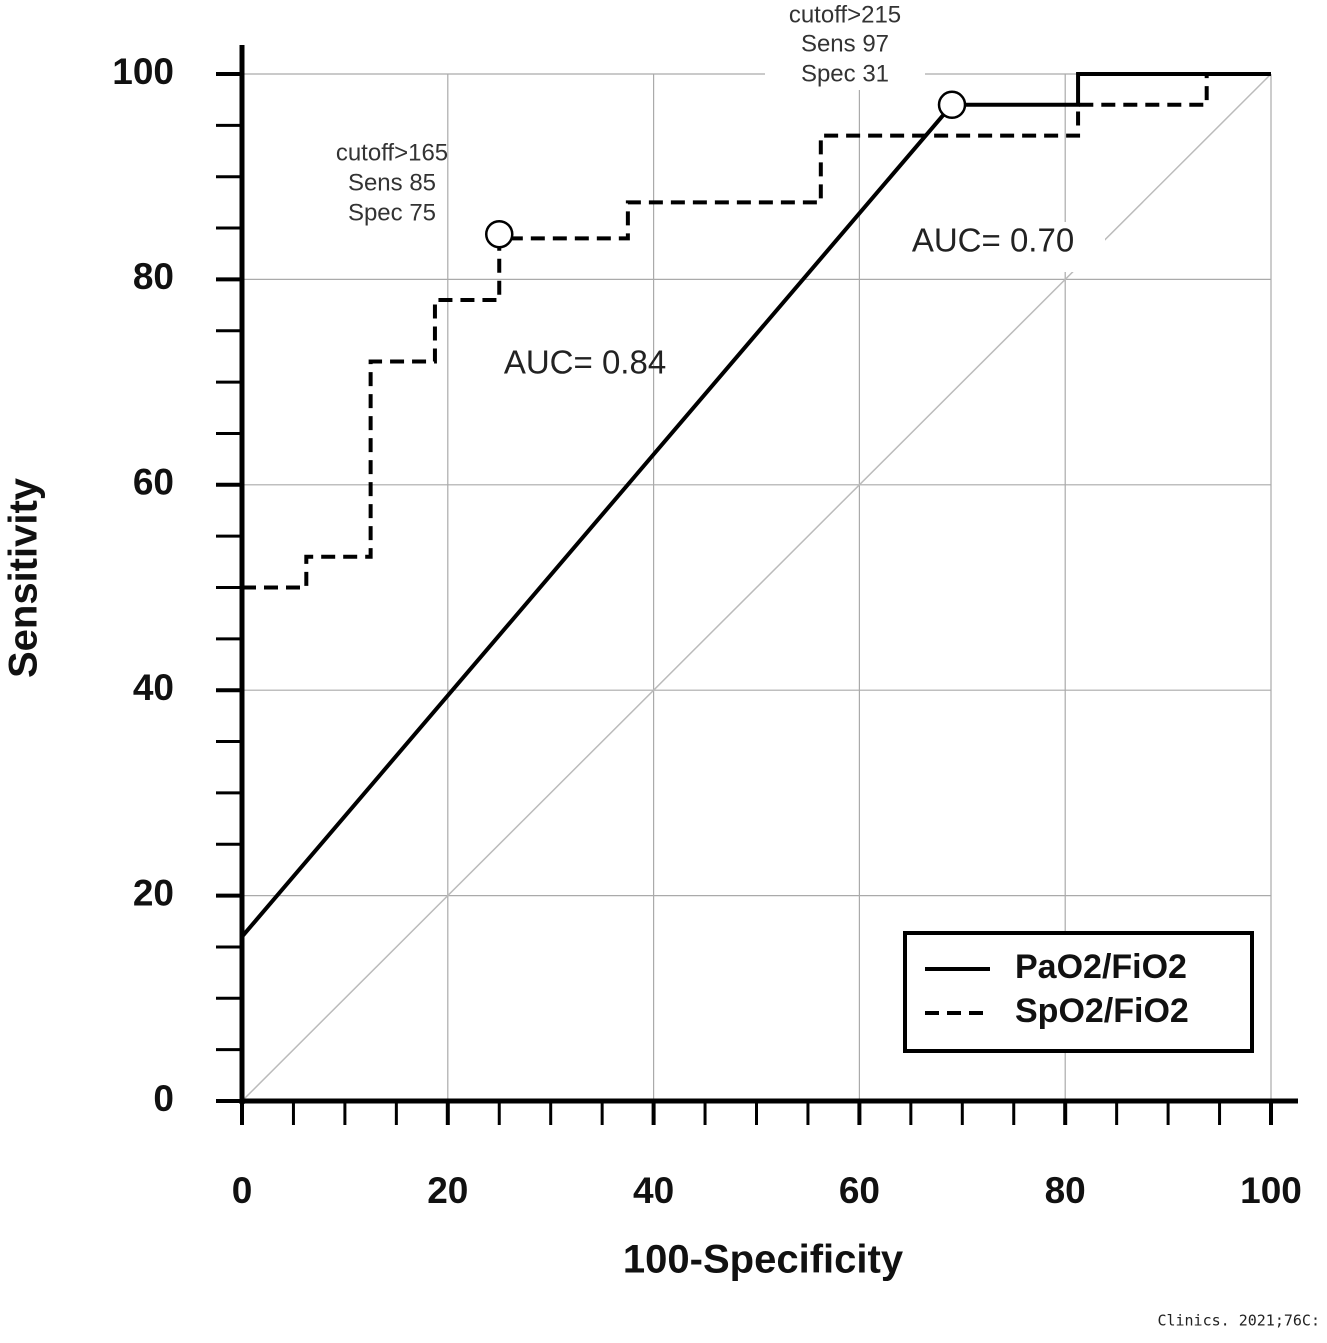 The image size is (1327, 1343). Describe the element at coordinates (392, 182) in the screenshot. I see `annotation: Sens 85` at that location.